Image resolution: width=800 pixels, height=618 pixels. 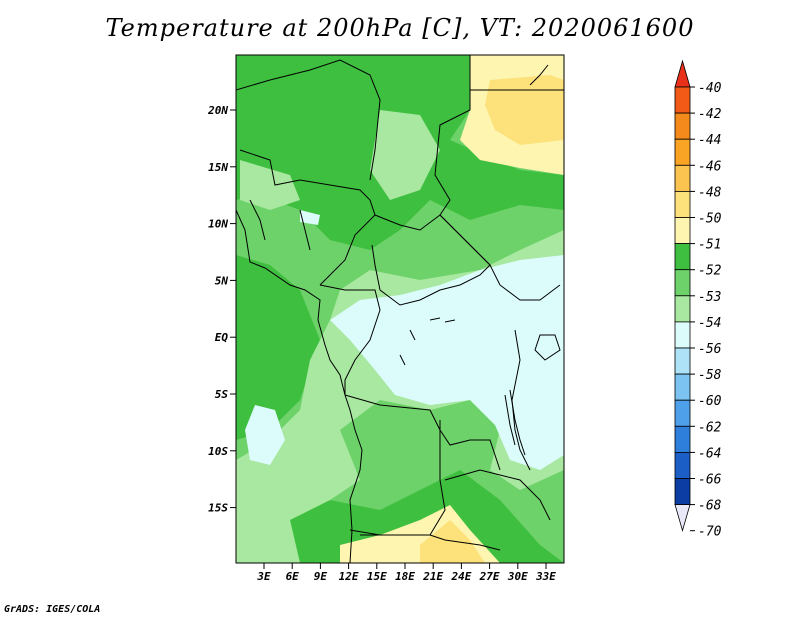 What do you see at coordinates (710, 114) in the screenshot?
I see `colorbar-label: -42` at bounding box center [710, 114].